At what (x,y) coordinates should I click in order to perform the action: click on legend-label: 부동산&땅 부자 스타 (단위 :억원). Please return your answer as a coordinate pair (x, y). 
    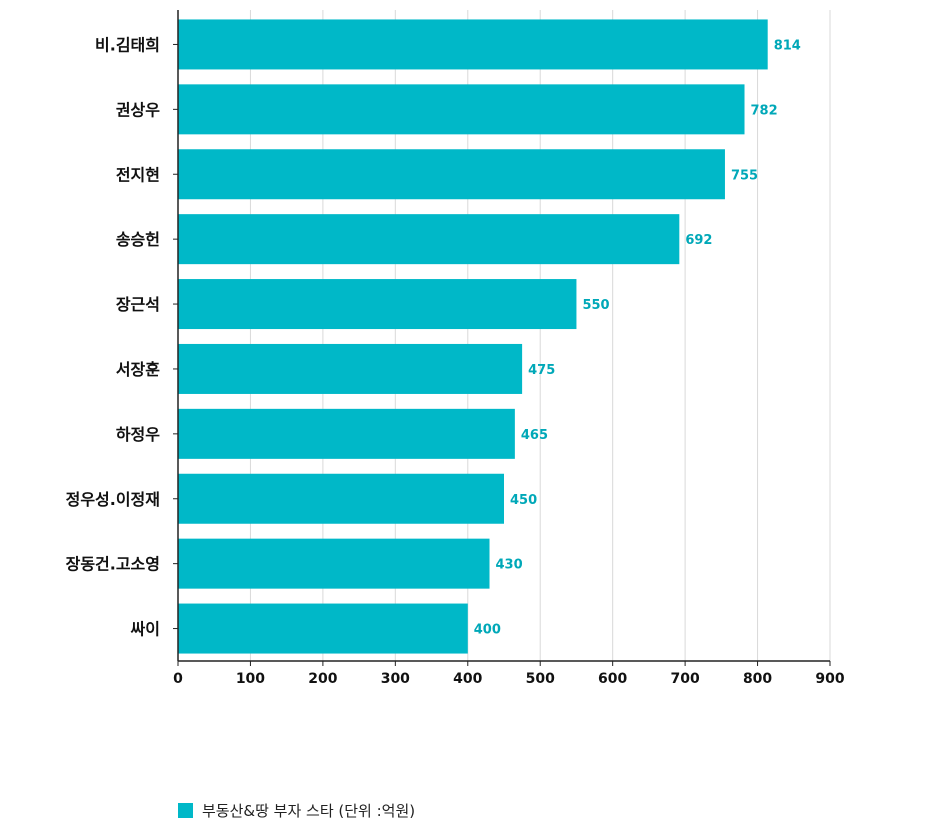
    Looking at the image, I should click on (309, 810).